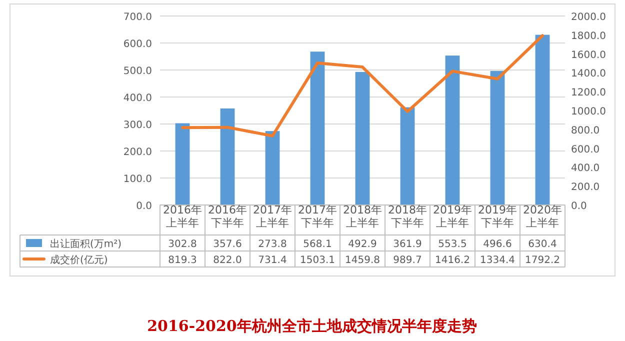 The width and height of the screenshot is (625, 341). Describe the element at coordinates (588, 74) in the screenshot. I see `y2-tick-label: 1400.0` at that location.